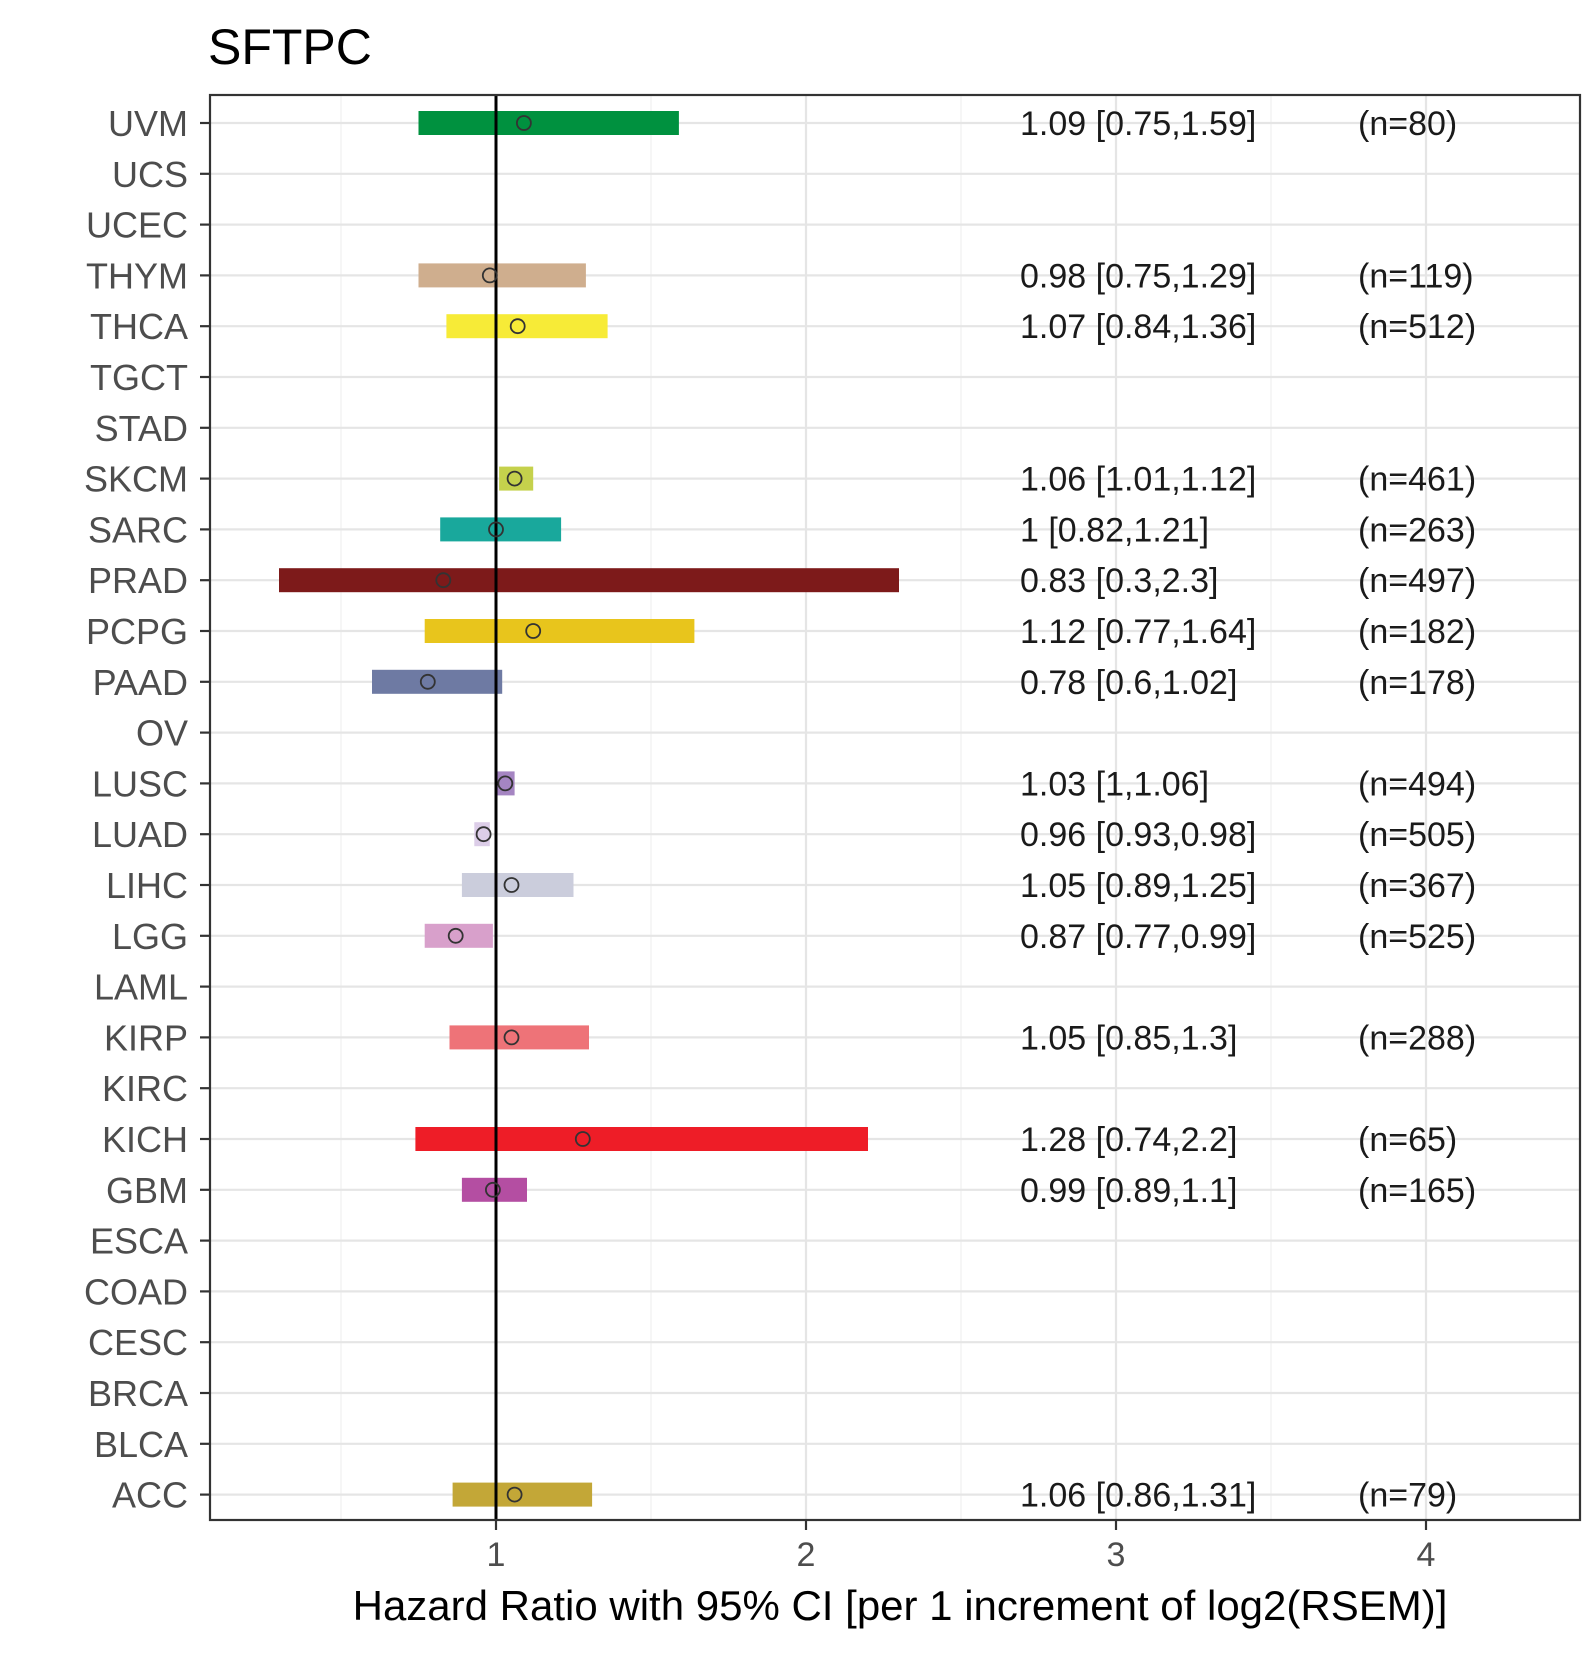 The image size is (1590, 1655). I want to click on y-tick-label: LGG, so click(150, 936).